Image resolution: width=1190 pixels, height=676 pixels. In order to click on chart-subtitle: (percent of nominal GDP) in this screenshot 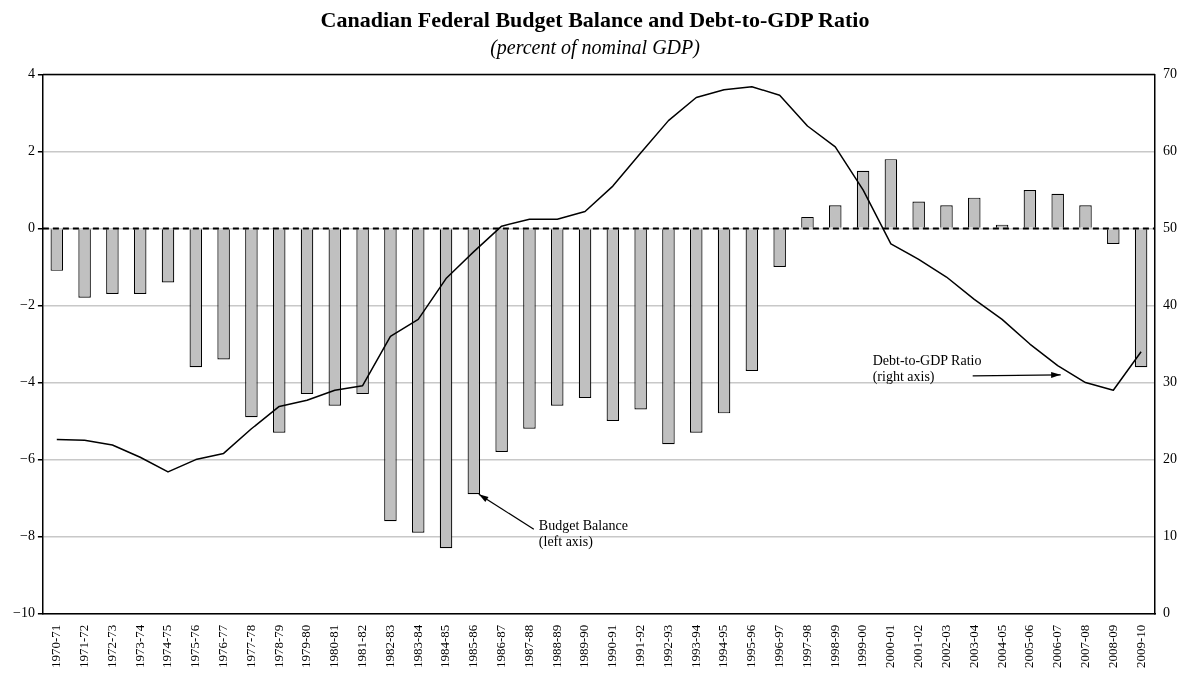, I will do `click(595, 47)`.